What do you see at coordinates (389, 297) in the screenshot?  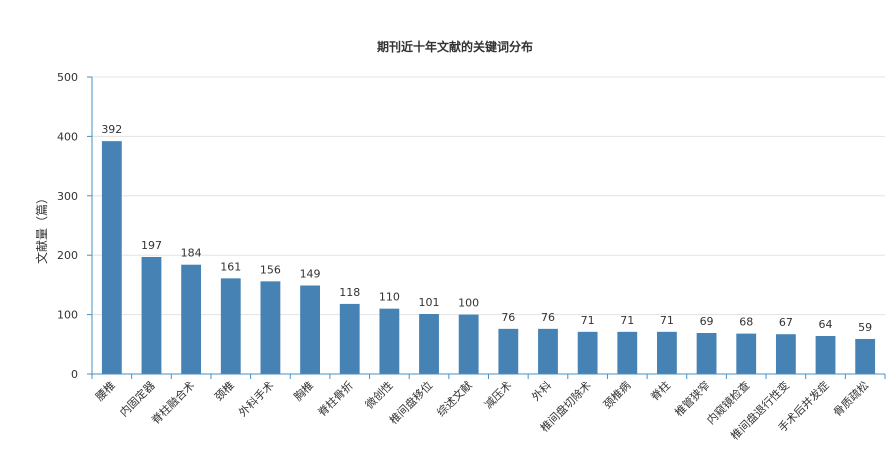 I see `data-label: 110` at bounding box center [389, 297].